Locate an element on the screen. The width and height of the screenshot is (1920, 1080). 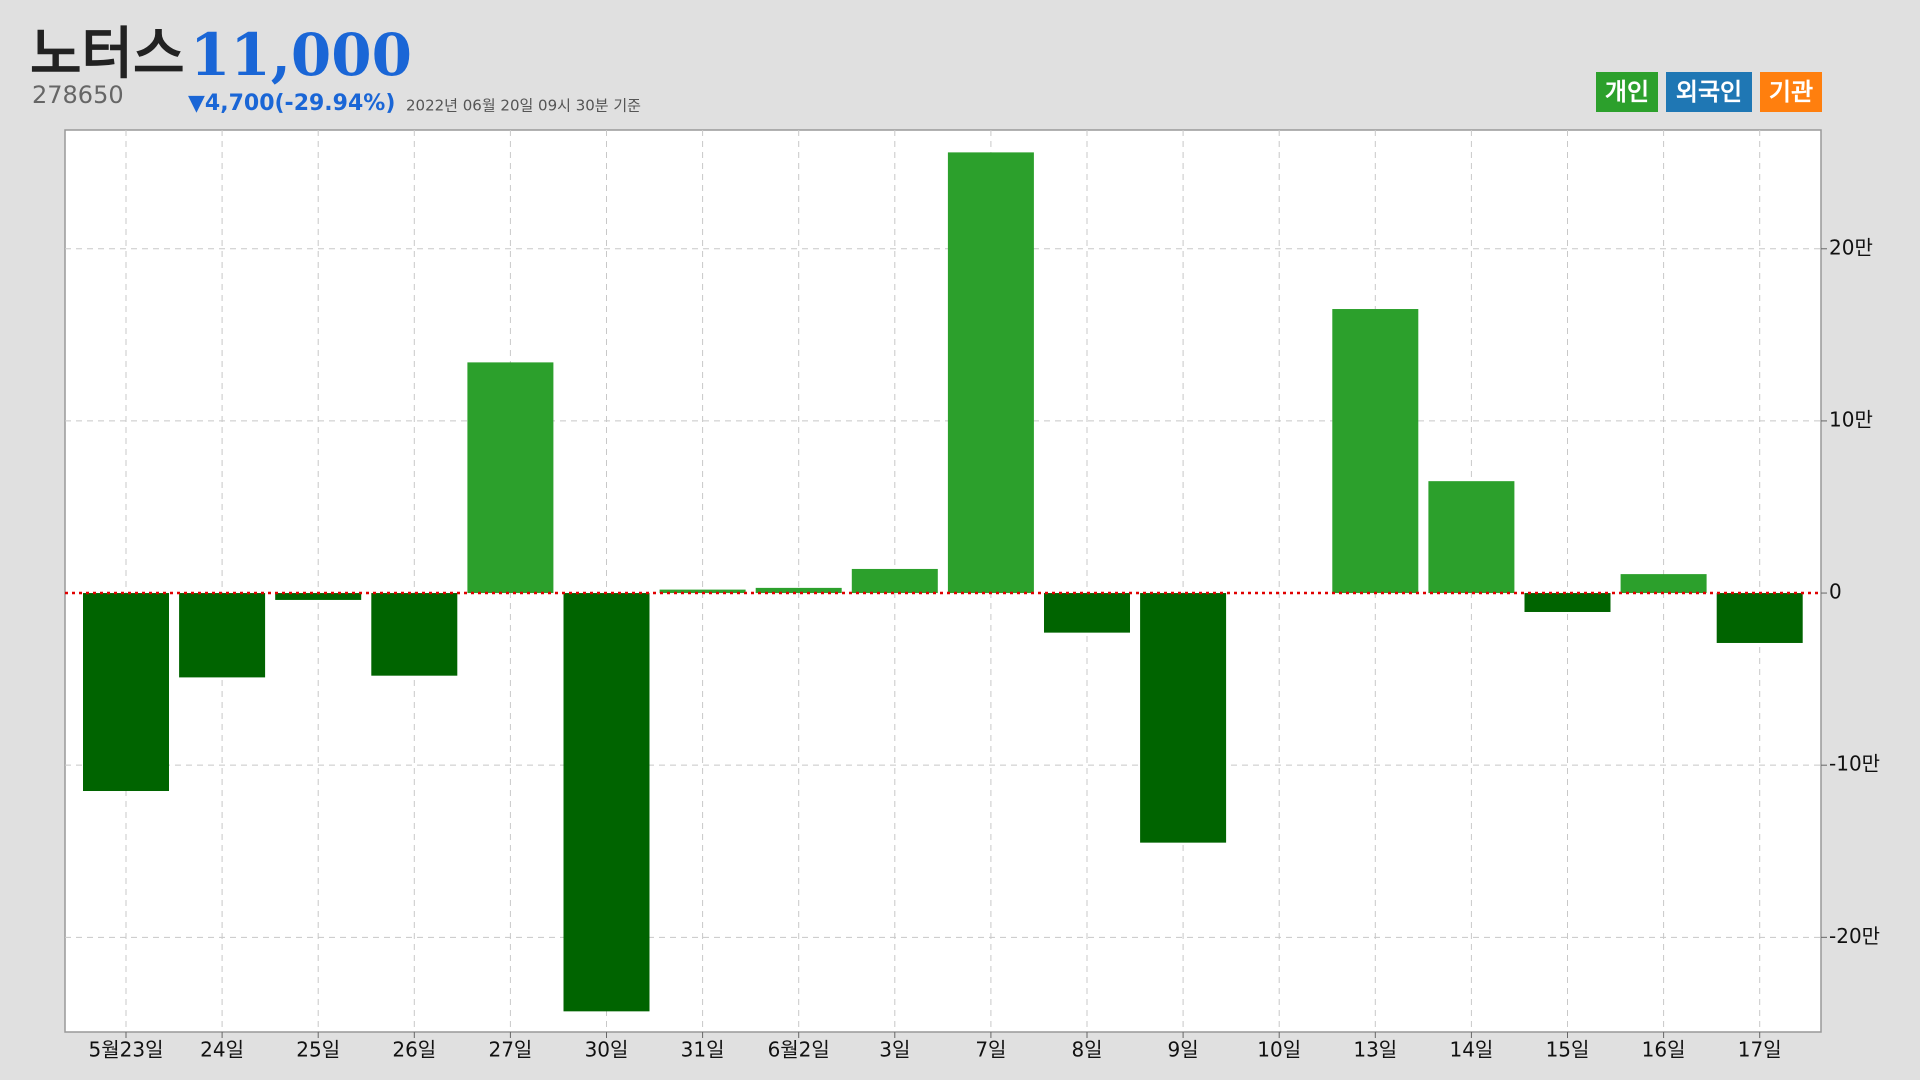
x-tick-label: 9일 is located at coordinates (1183, 1050).